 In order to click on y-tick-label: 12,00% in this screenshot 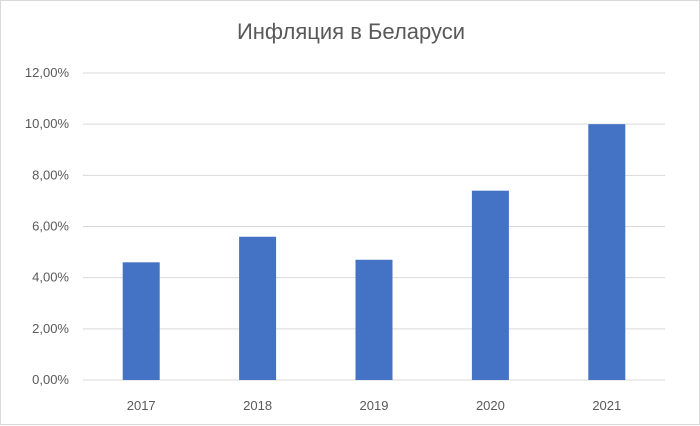, I will do `click(47, 72)`.